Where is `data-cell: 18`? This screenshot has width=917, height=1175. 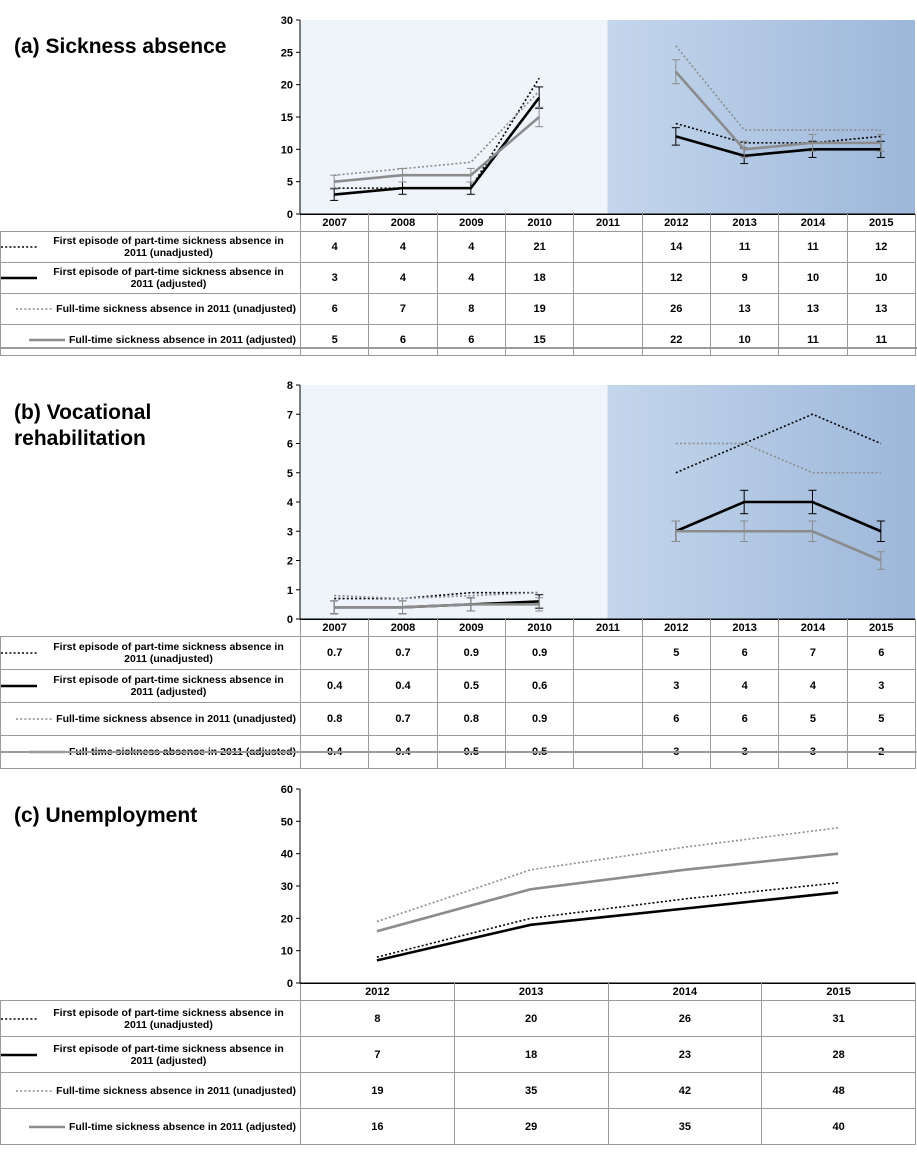
data-cell: 18 is located at coordinates (539, 278).